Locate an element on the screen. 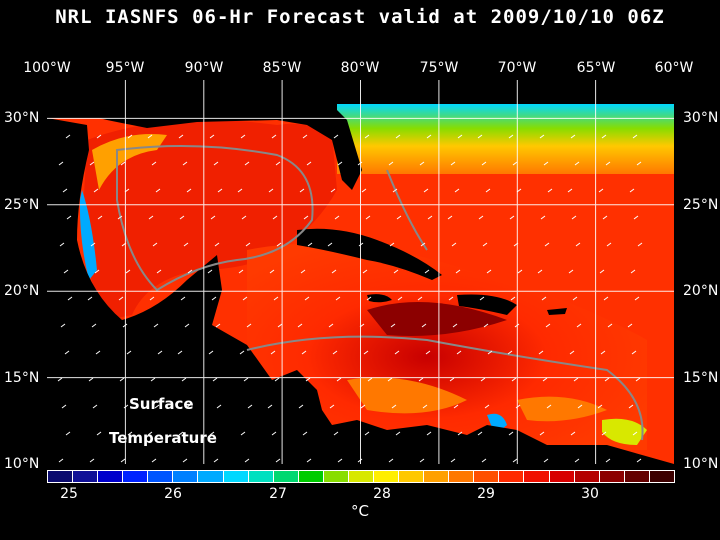  colorbar-tick: 28 is located at coordinates (382, 494).